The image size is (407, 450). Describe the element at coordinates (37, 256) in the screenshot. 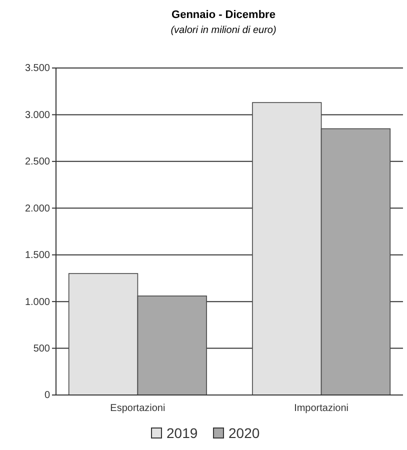

I see `y-tick-label: 1.500` at that location.